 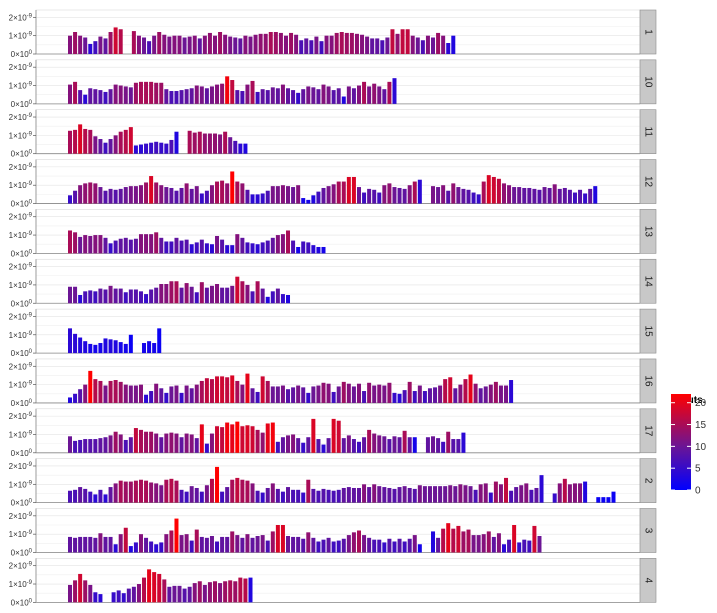 What do you see at coordinates (11, 235) in the screenshot?
I see `y-tick-mantissa: 1` at bounding box center [11, 235].